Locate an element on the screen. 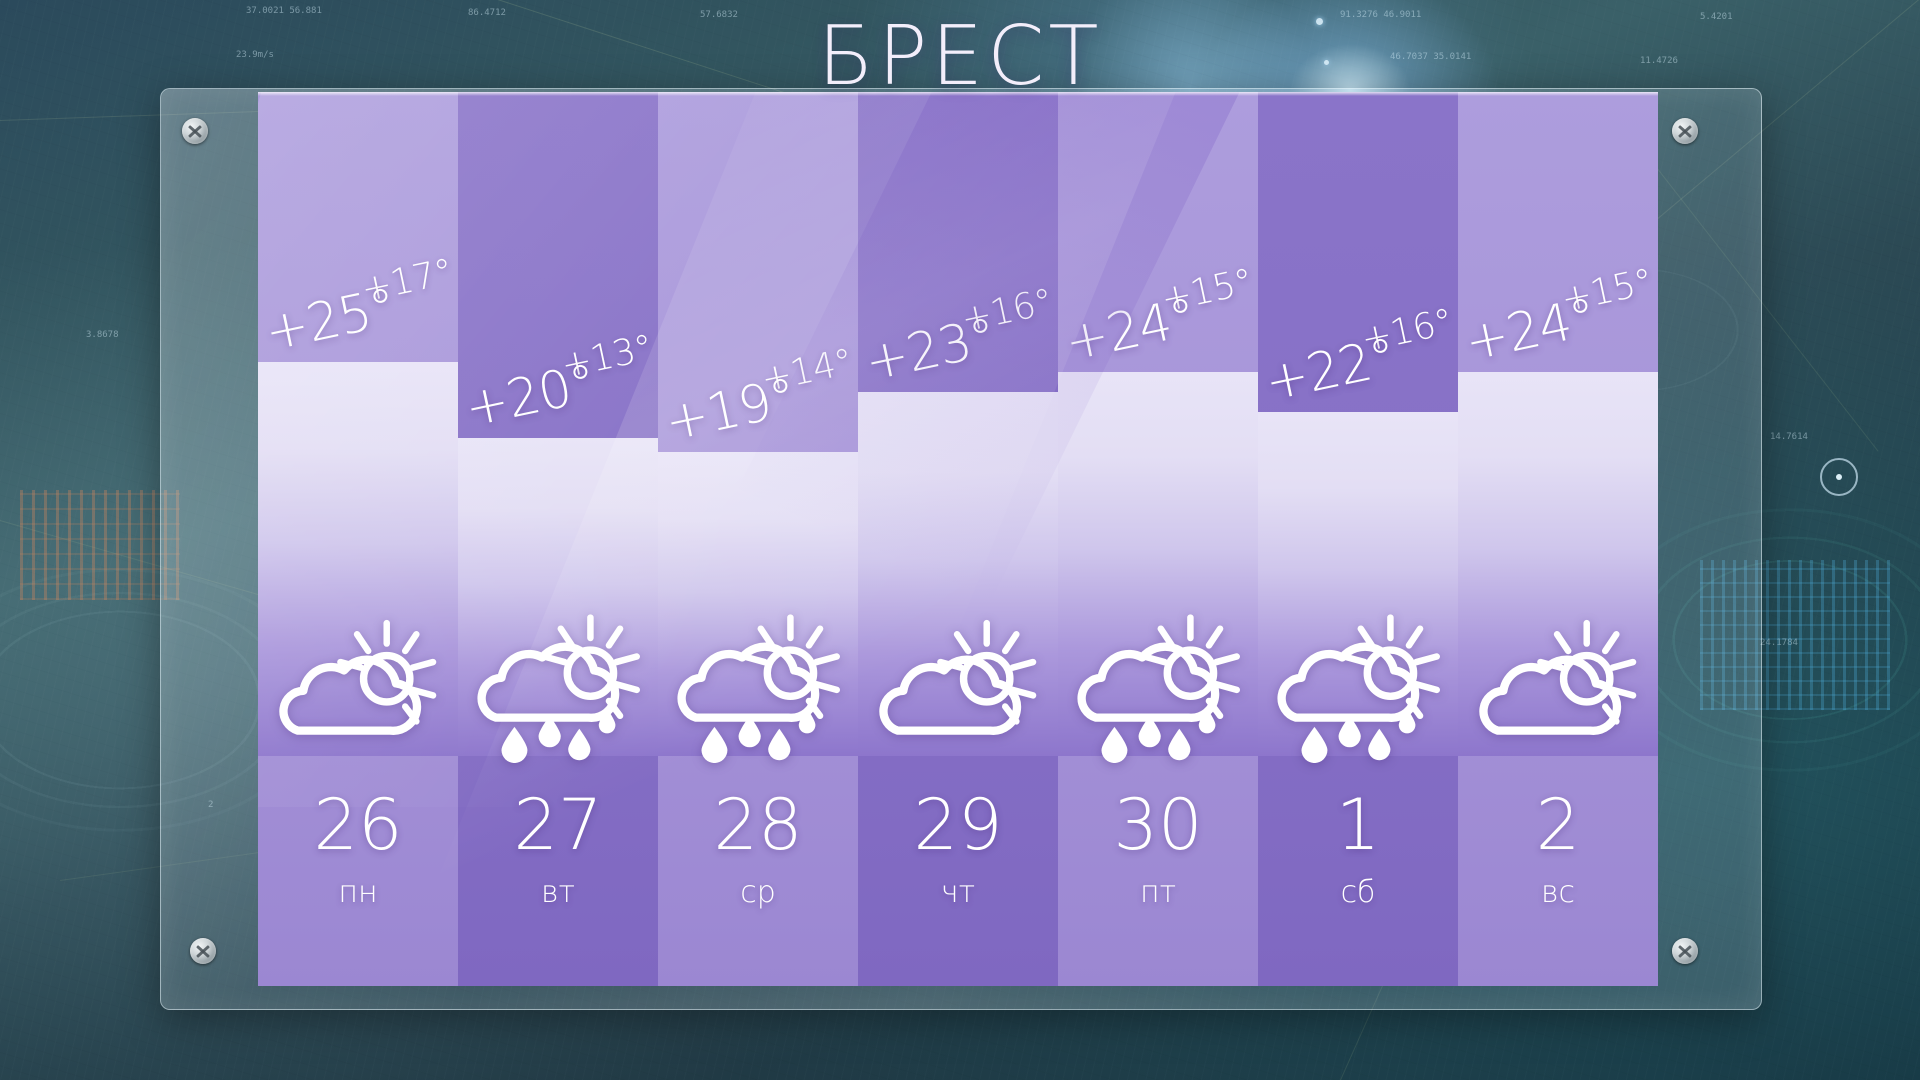 This screenshot has height=1080, width=1920. date-footer: 30 пт is located at coordinates (1158, 879).